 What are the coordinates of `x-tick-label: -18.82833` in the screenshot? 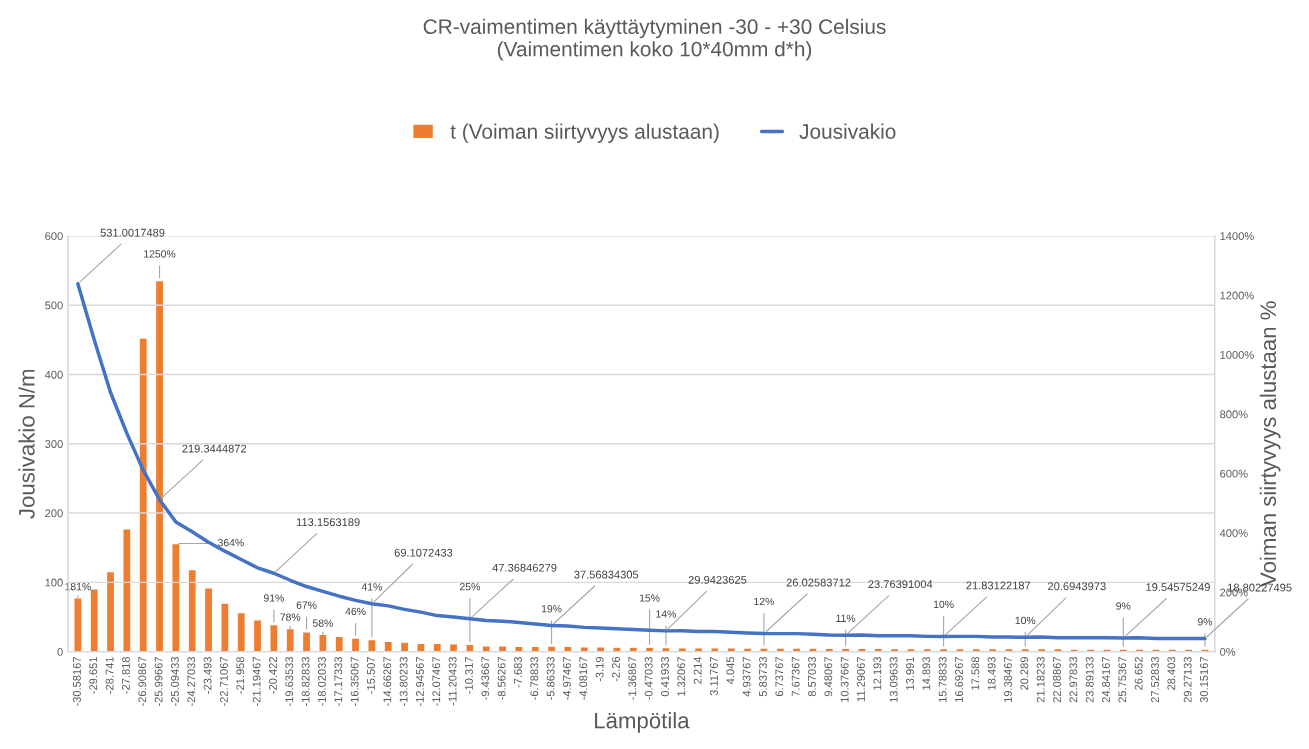 It's located at (305, 681).